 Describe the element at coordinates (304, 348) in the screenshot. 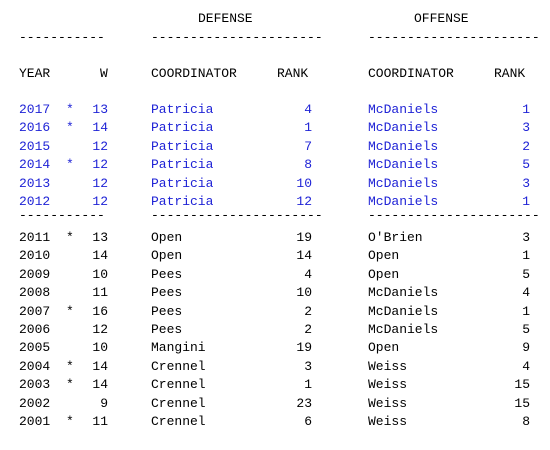

I see `defense-rank-cell: 19` at that location.